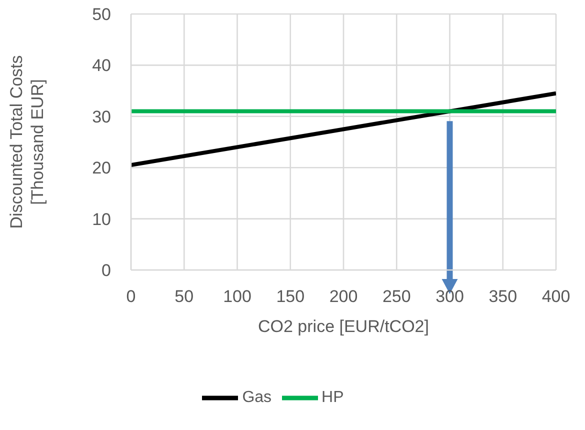  Describe the element at coordinates (290, 296) in the screenshot. I see `x-tick-label: 150` at that location.